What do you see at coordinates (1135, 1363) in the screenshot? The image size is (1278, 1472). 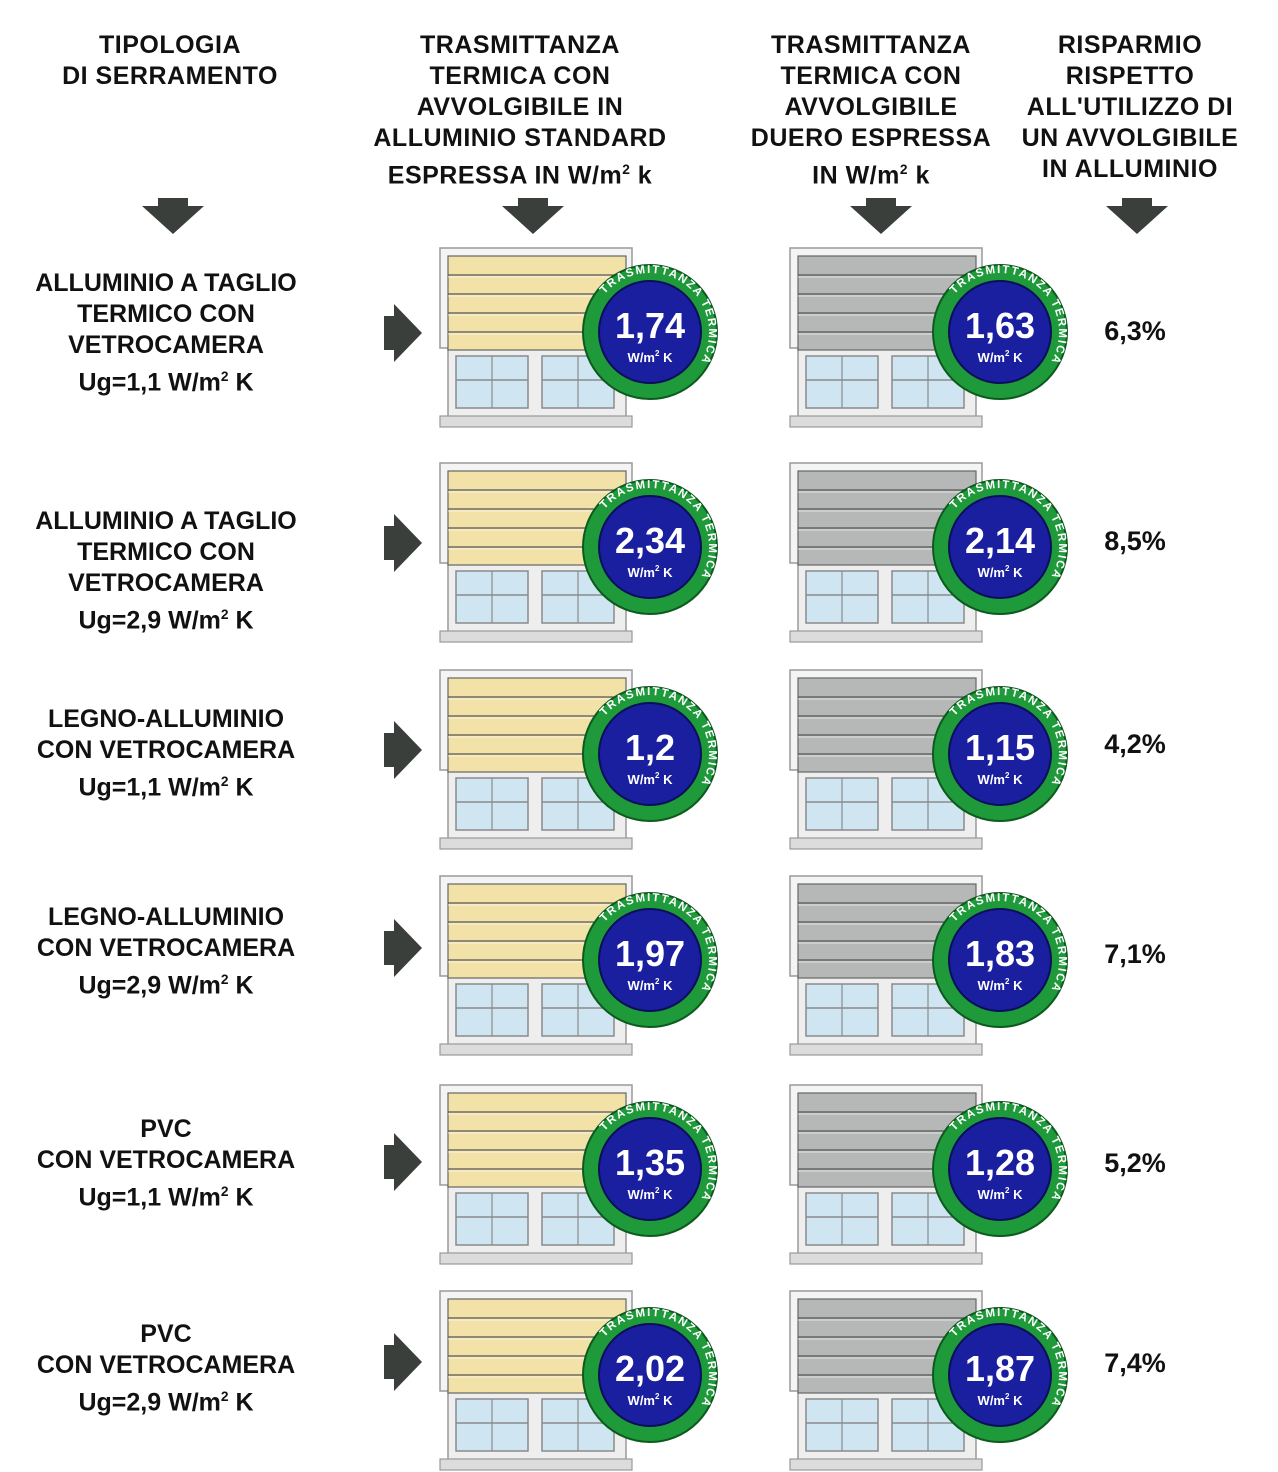 I see `saving-percentage: 7,4%` at bounding box center [1135, 1363].